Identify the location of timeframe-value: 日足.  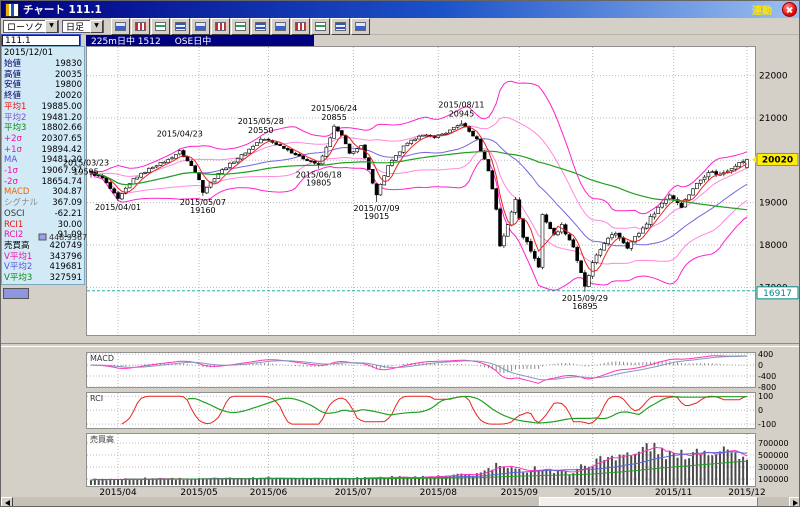
(75, 27).